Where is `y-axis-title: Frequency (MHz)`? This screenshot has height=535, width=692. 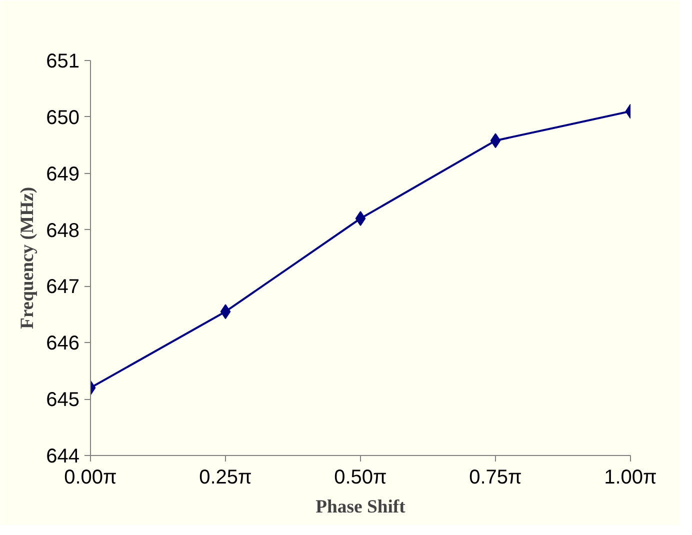 y-axis-title: Frequency (MHz) is located at coordinates (27, 258).